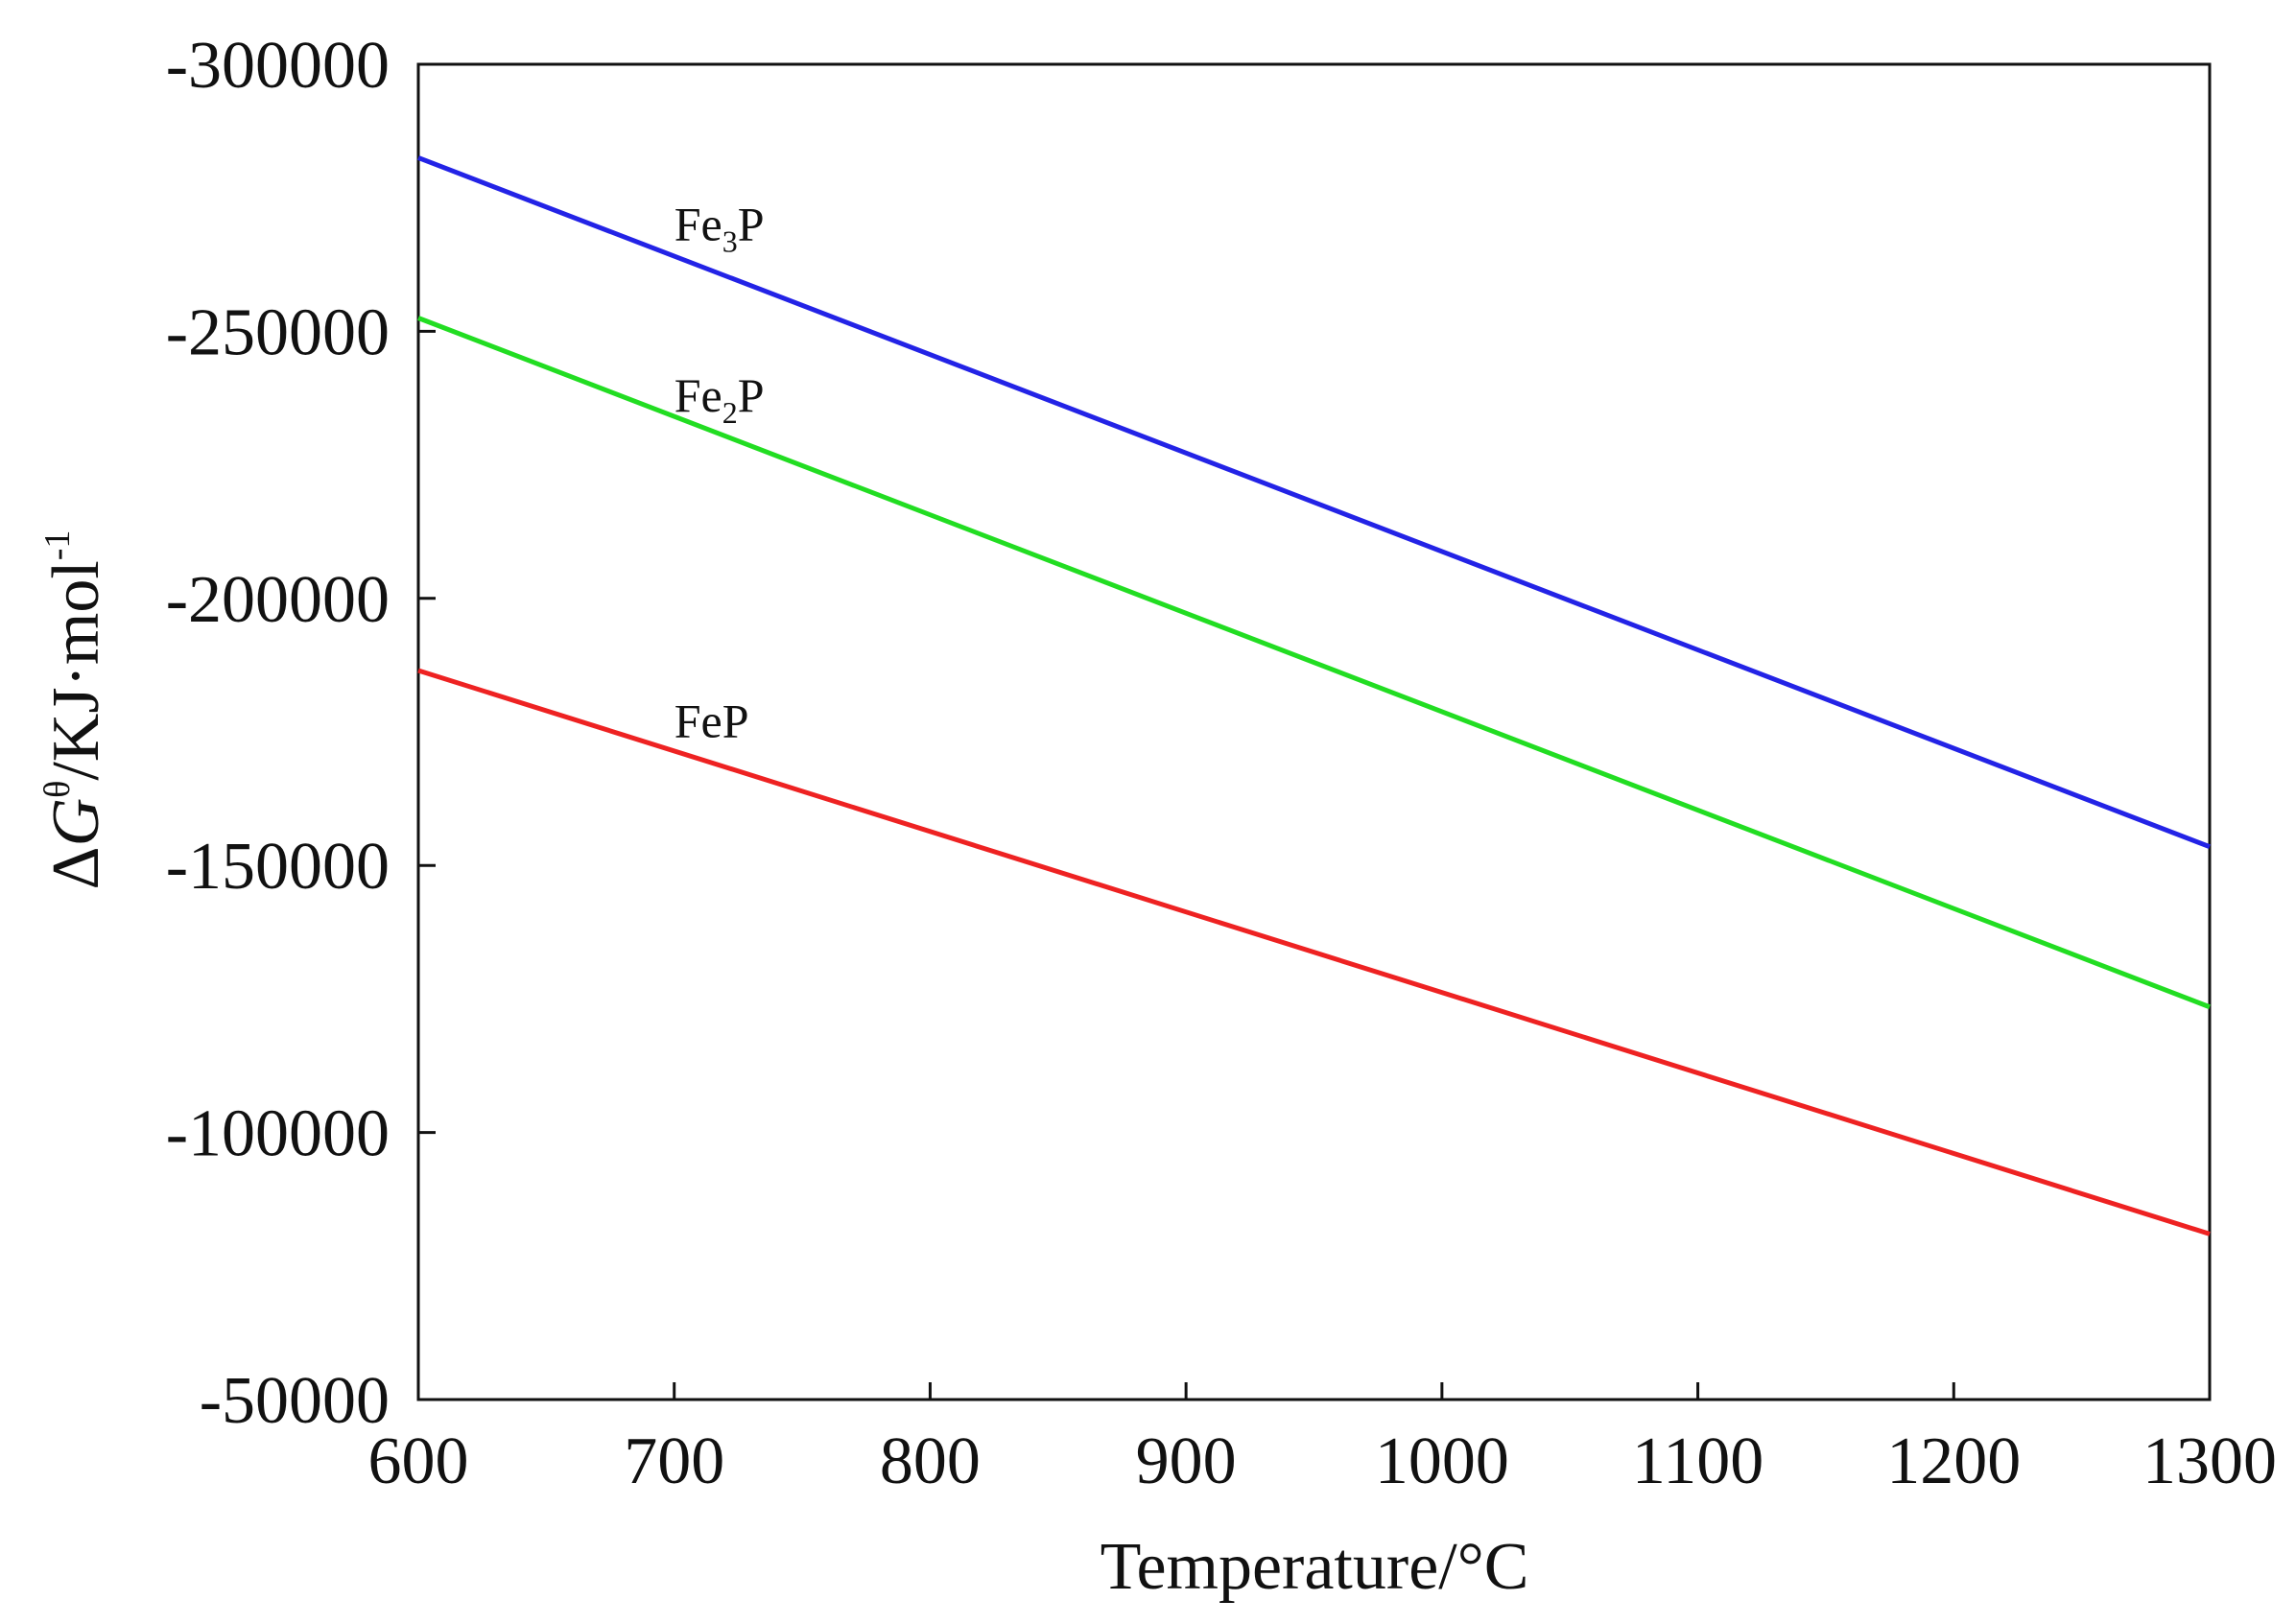 The width and height of the screenshot is (2296, 1624). I want to click on series-label-subscript: 2, so click(730, 412).